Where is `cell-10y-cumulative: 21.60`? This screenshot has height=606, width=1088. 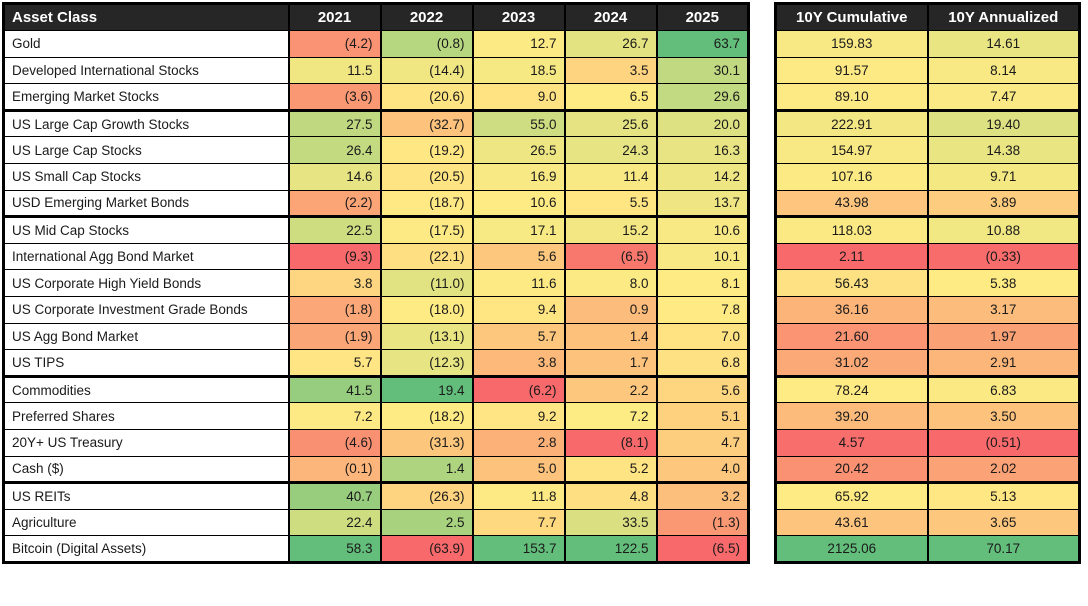
cell-10y-cumulative: 21.60 is located at coordinates (851, 336).